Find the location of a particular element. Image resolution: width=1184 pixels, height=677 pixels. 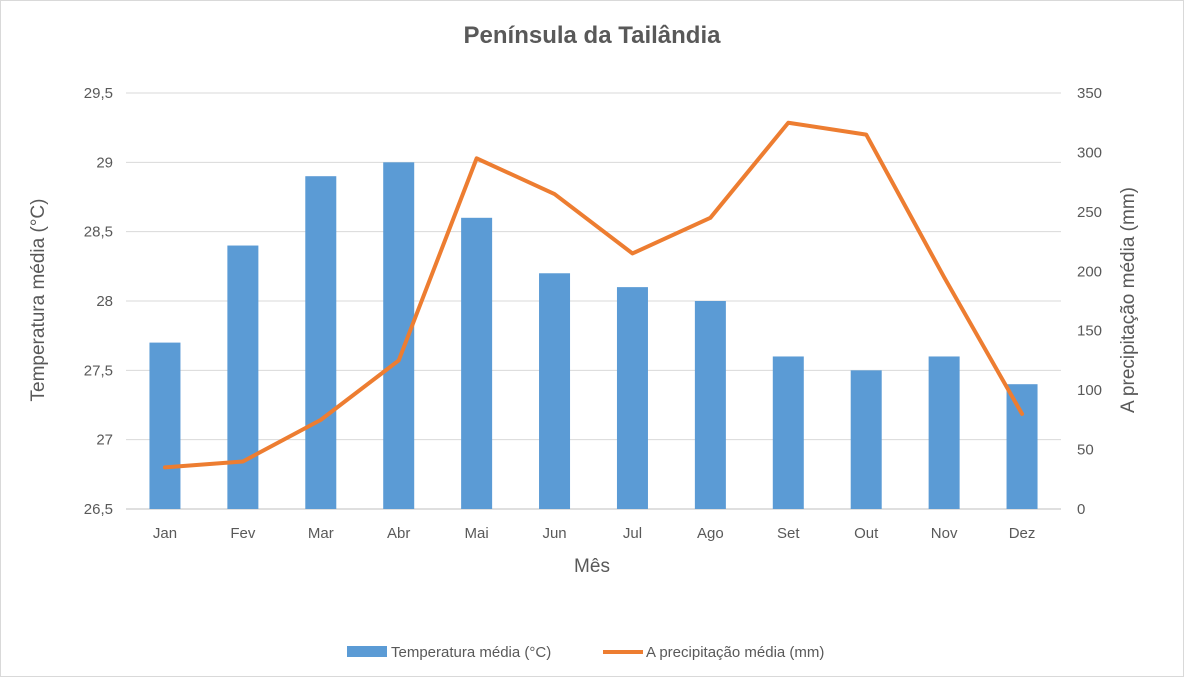

y-tick-label: 29 is located at coordinates (104, 162).